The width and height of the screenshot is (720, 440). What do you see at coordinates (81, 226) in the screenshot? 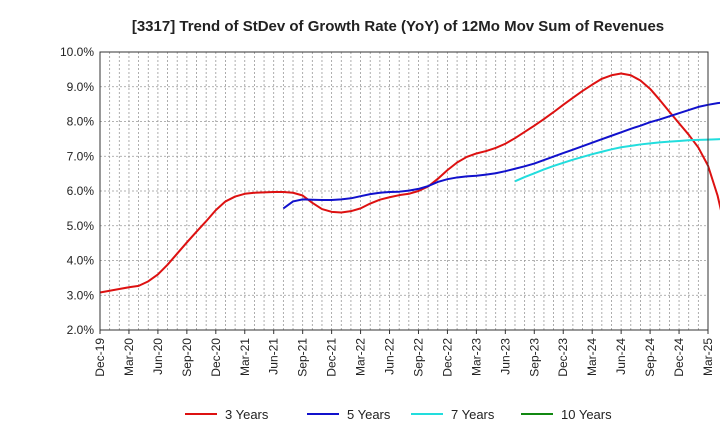
I see `y-tick-label: 5.0%` at bounding box center [81, 226].